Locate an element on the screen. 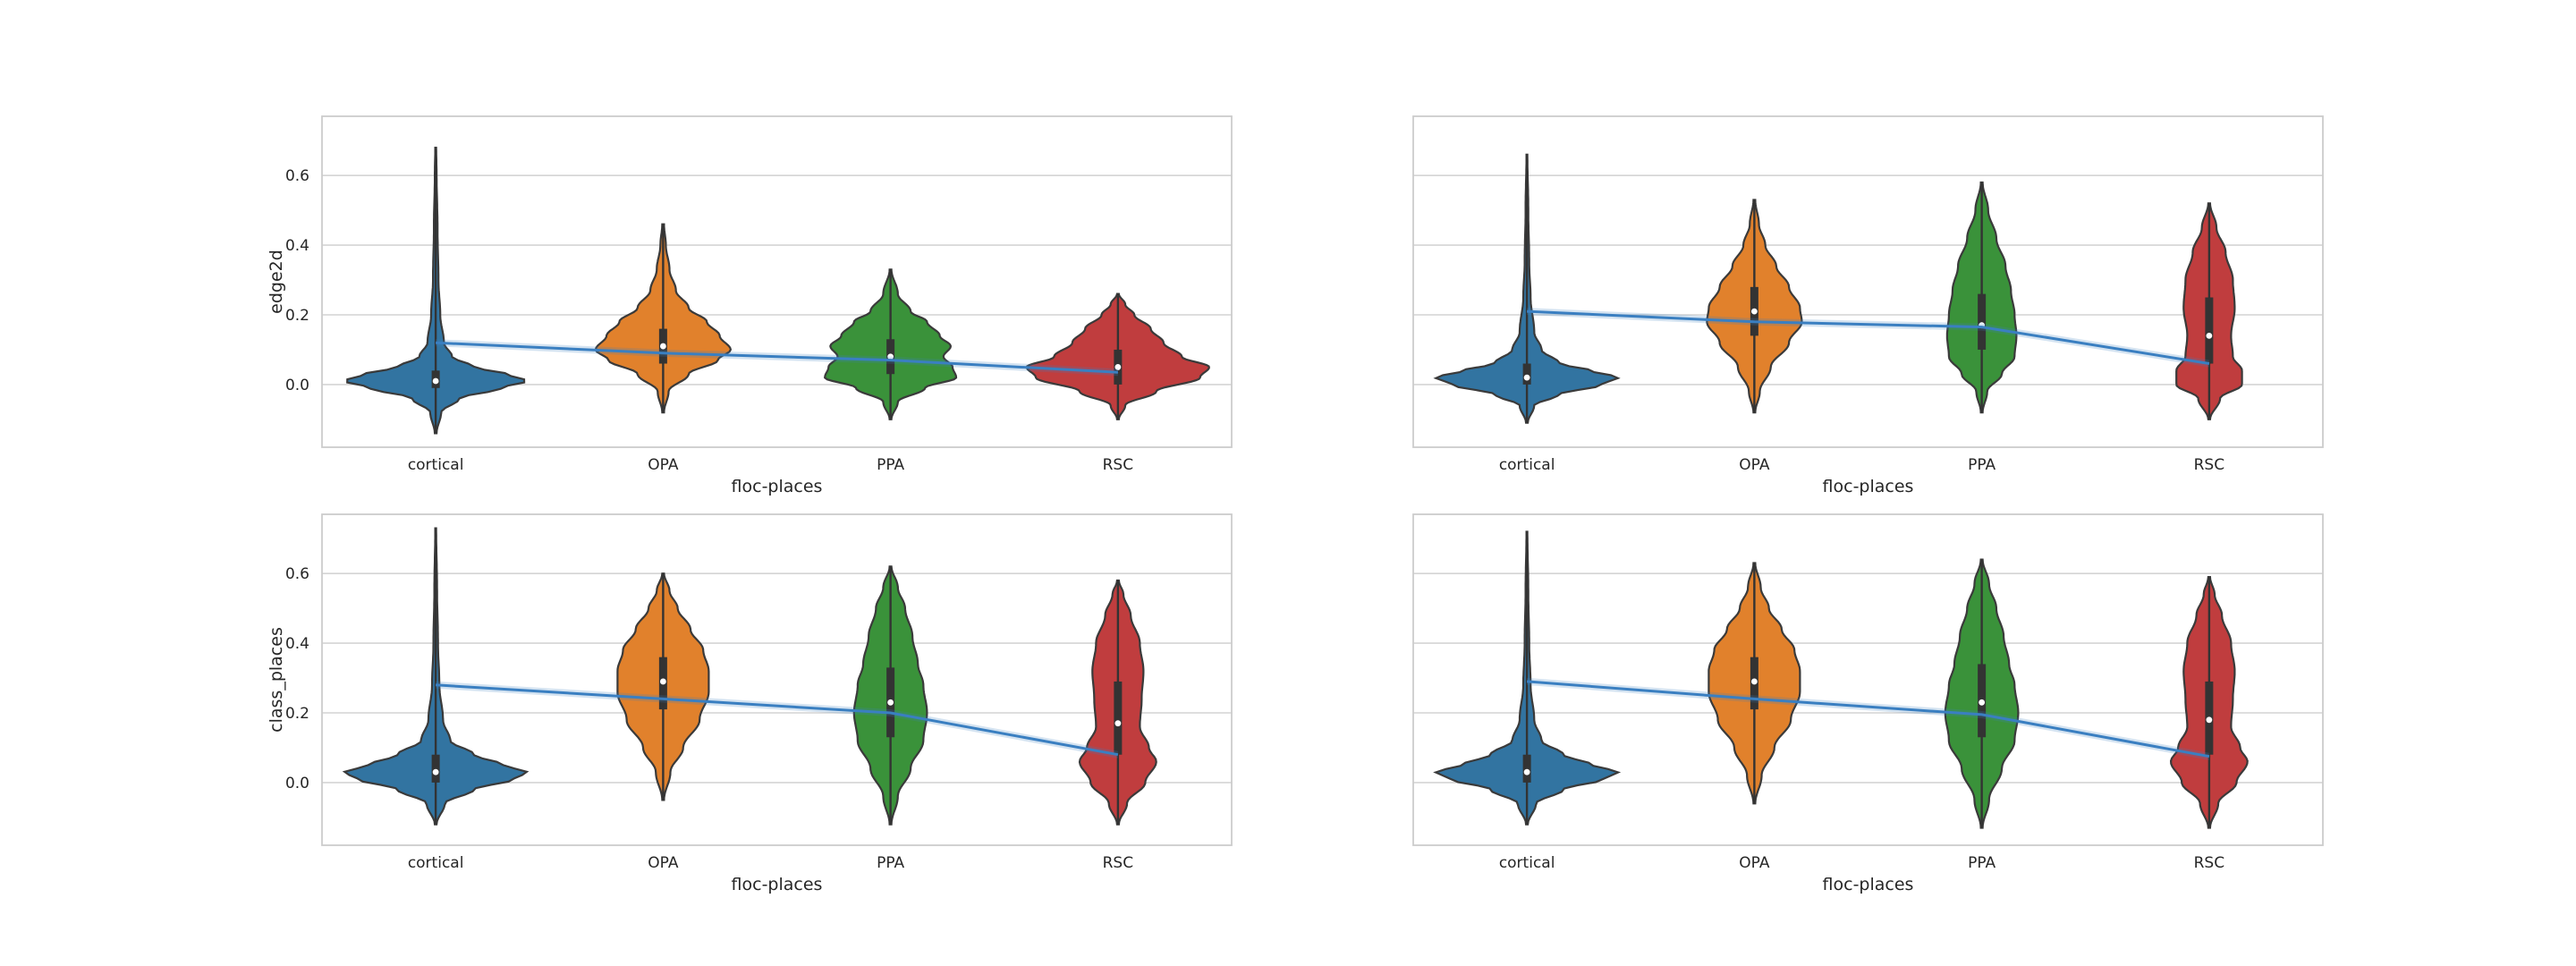 The height and width of the screenshot is (966, 2576). panel-2: cortical OPA PPA RSC floc-places is located at coordinates (1868, 305).